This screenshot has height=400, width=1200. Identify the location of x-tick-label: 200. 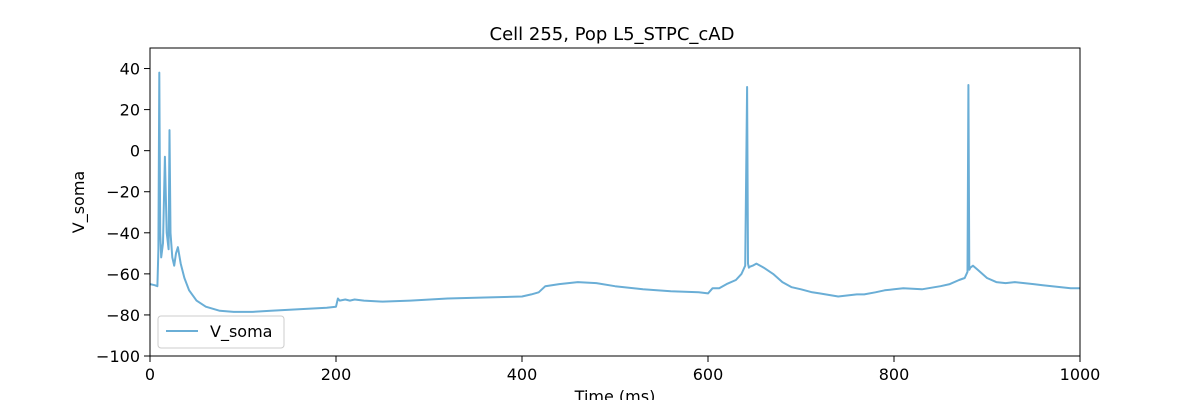
(336, 374).